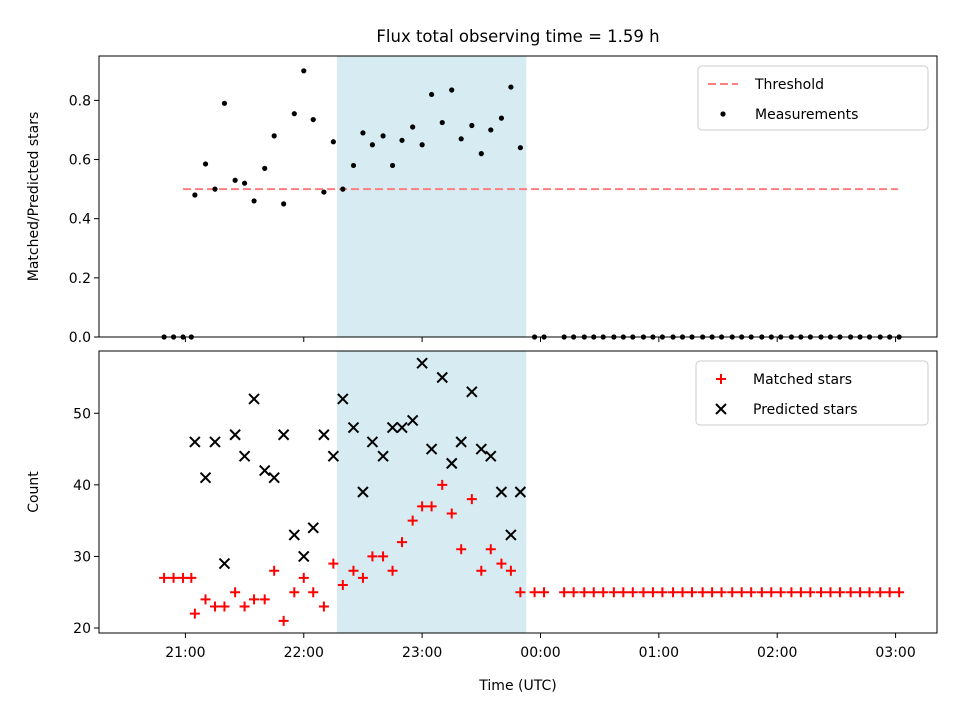 The image size is (960, 720). Describe the element at coordinates (802, 380) in the screenshot. I see `legend-label: Matched stars` at that location.